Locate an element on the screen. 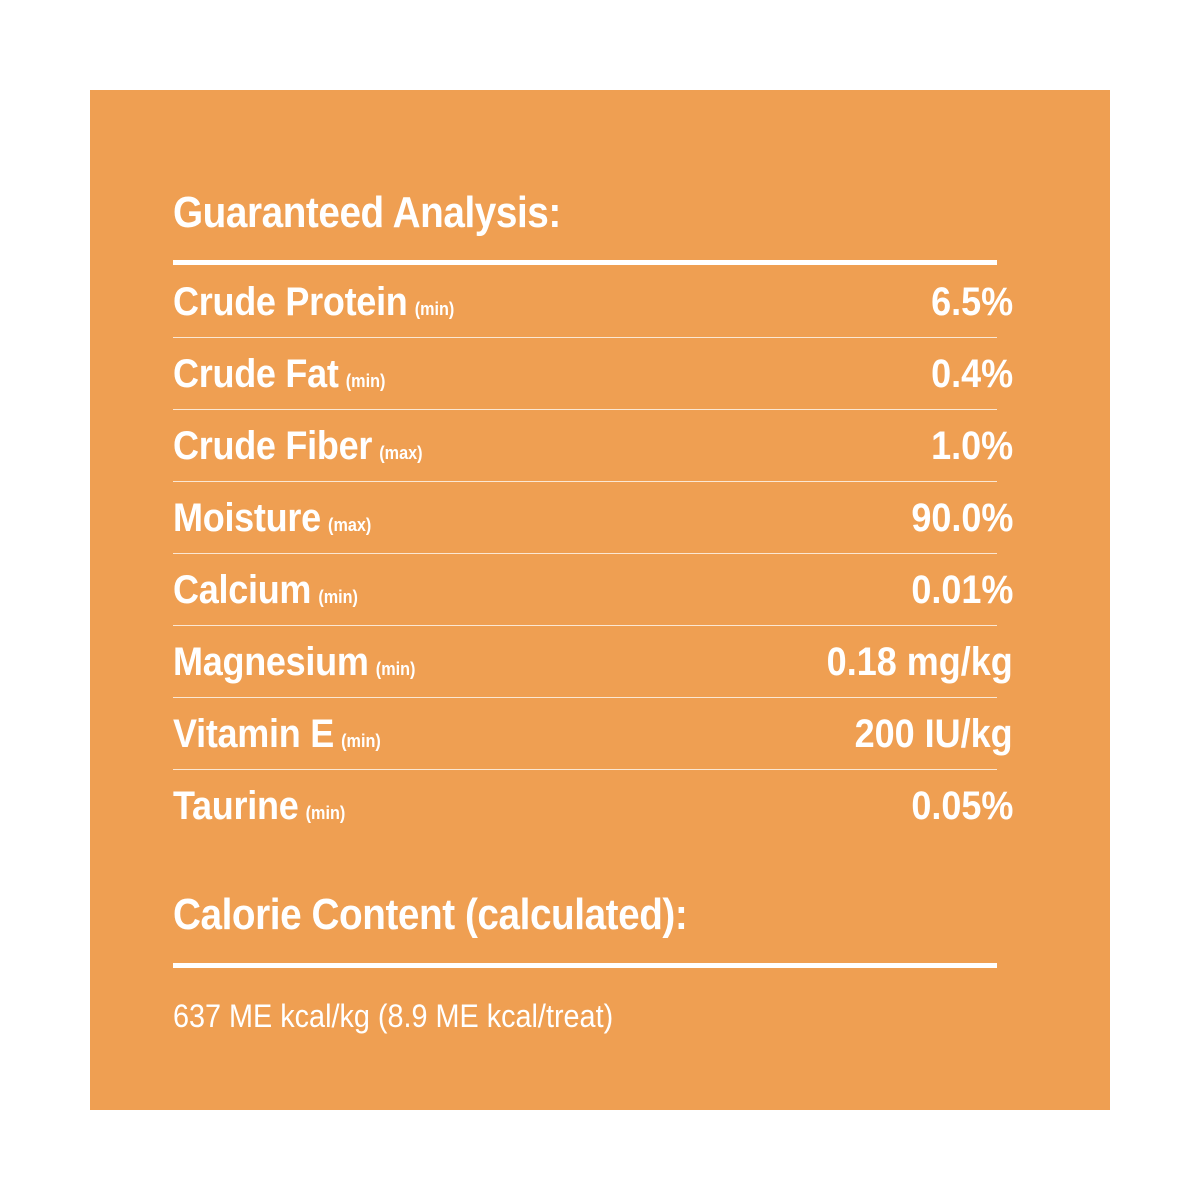 Image resolution: width=1200 pixels, height=1200 pixels. nutrient-value: 0.4% is located at coordinates (971, 374).